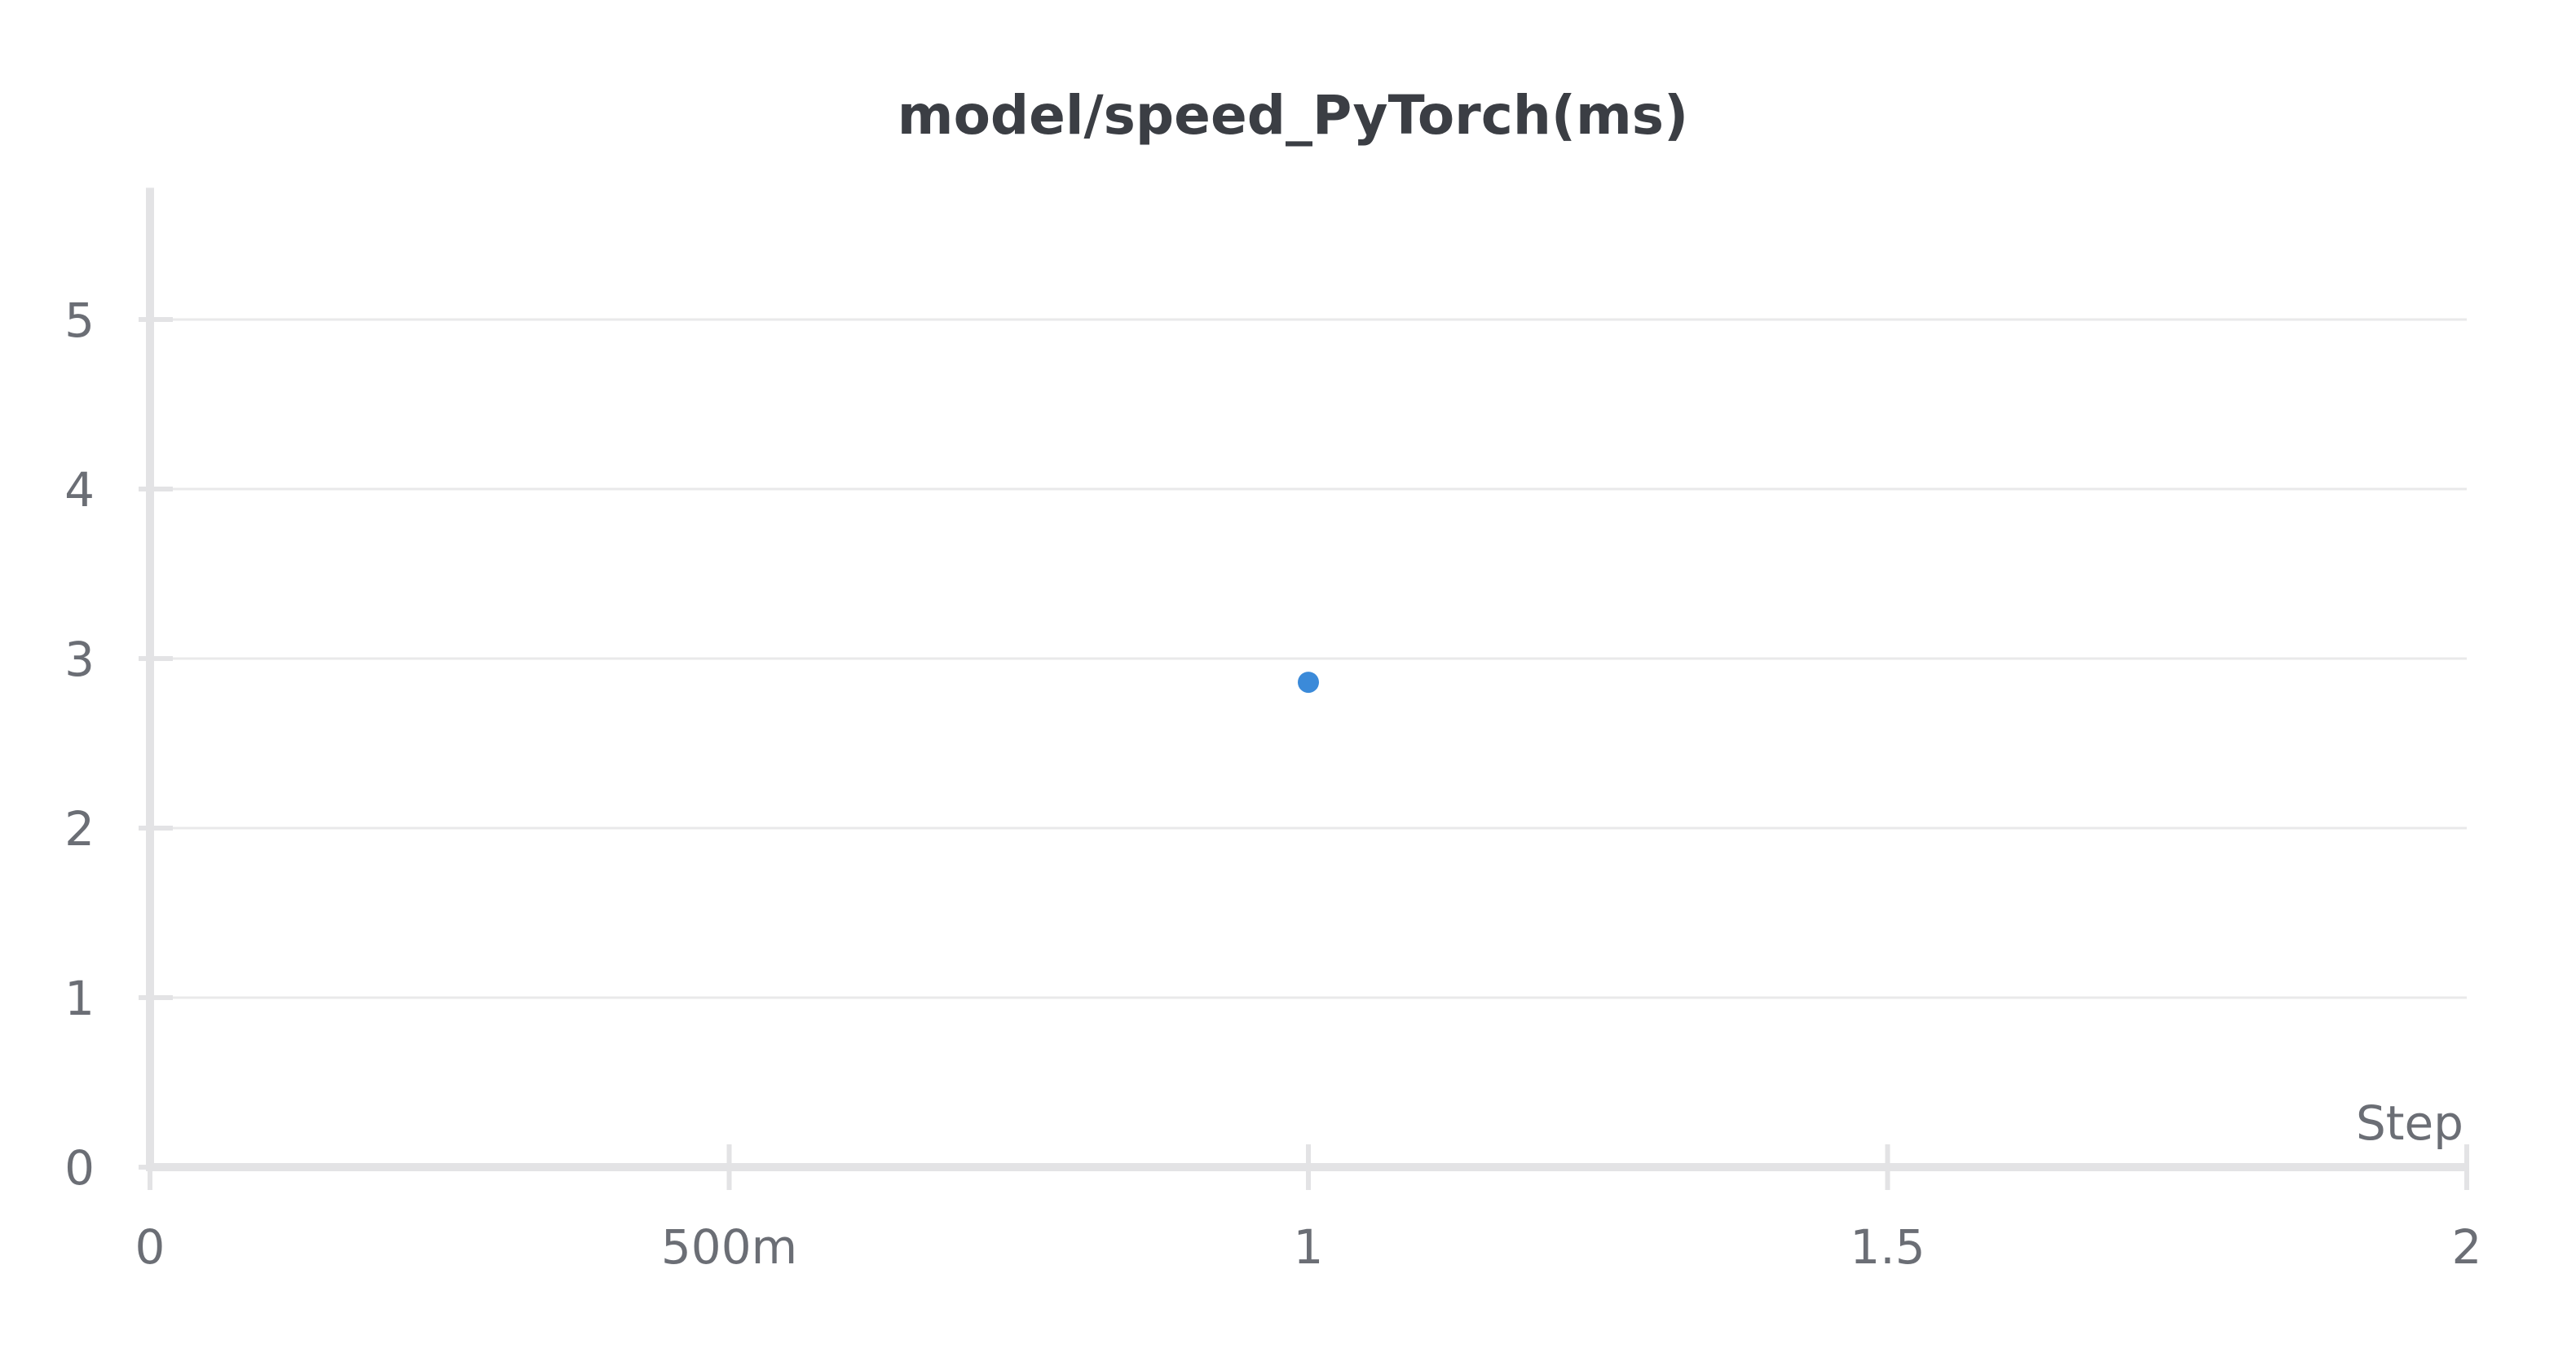 This screenshot has height=1353, width=2576. I want to click on data-points, so click(1308, 683).